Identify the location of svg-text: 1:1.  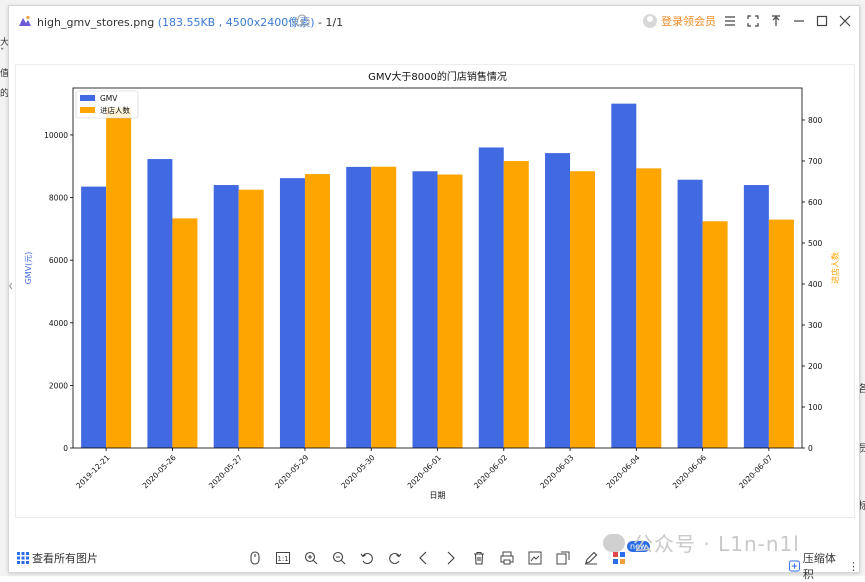
(282, 559).